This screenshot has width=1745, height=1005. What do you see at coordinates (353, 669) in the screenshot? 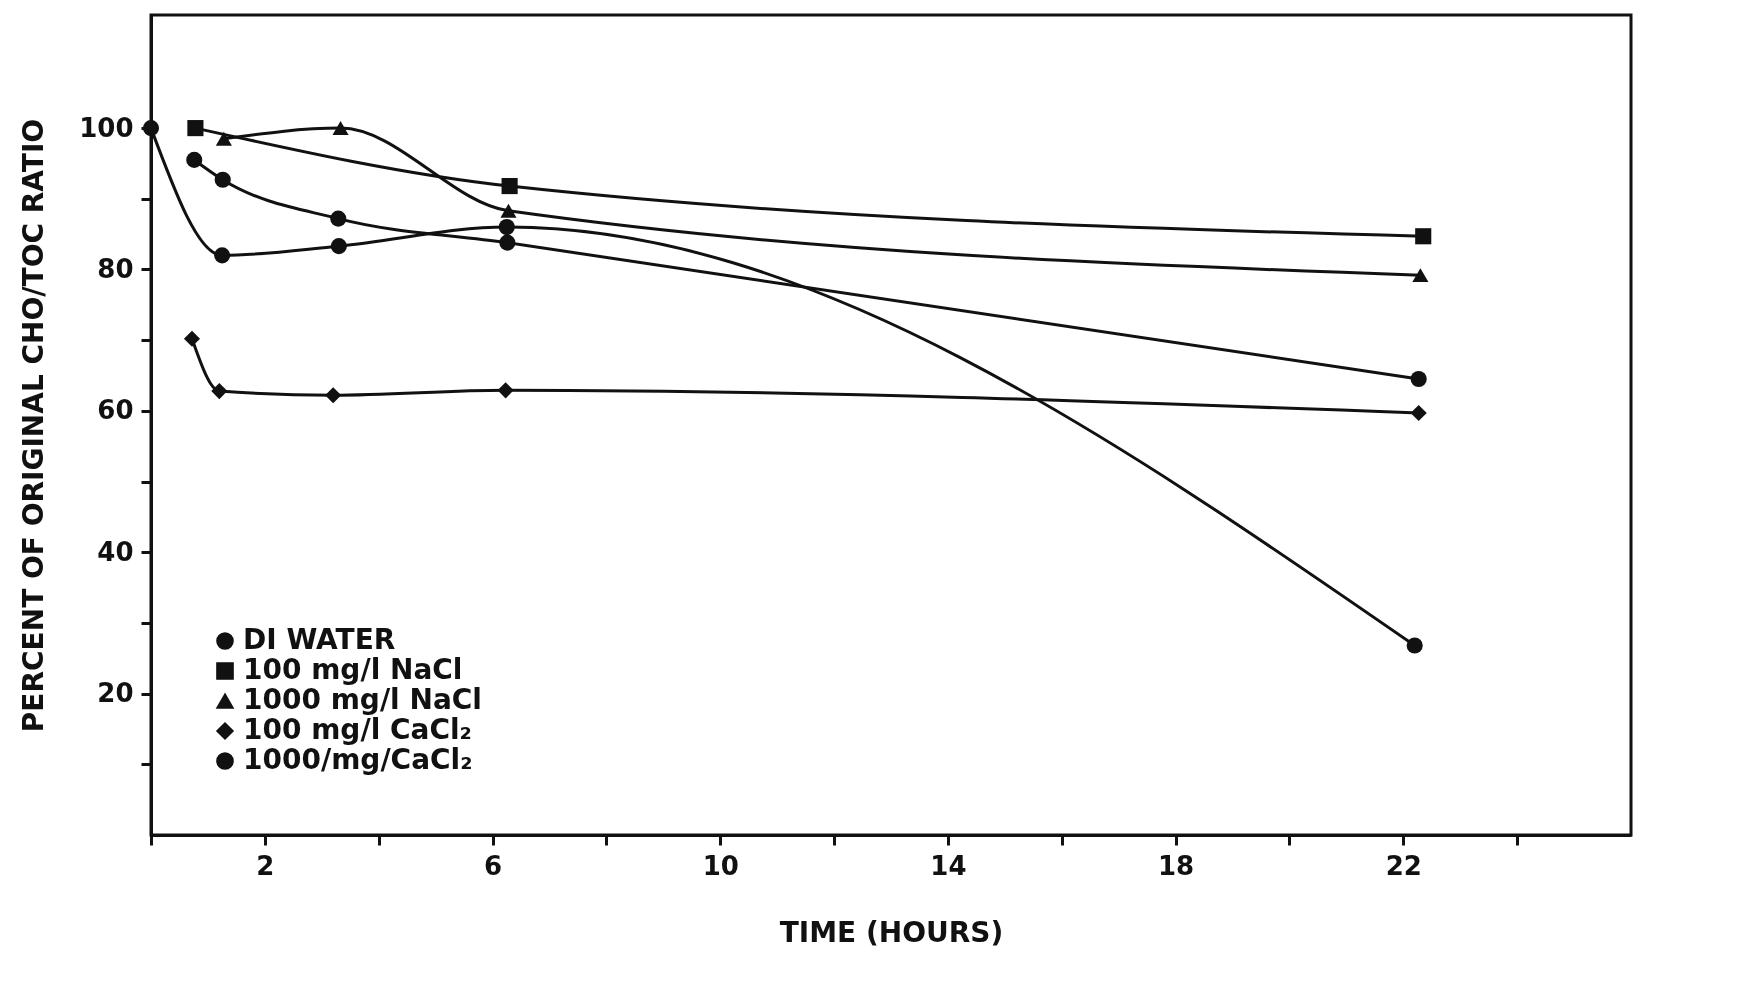
I see `legend-label: 100 mg/l NaCl` at bounding box center [353, 669].